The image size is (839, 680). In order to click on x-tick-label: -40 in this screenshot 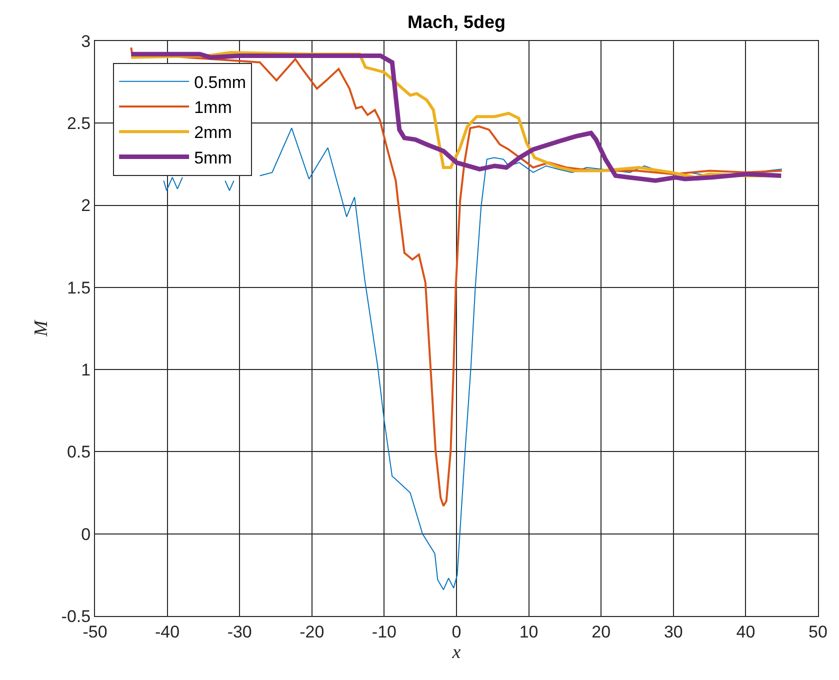, I will do `click(167, 632)`.